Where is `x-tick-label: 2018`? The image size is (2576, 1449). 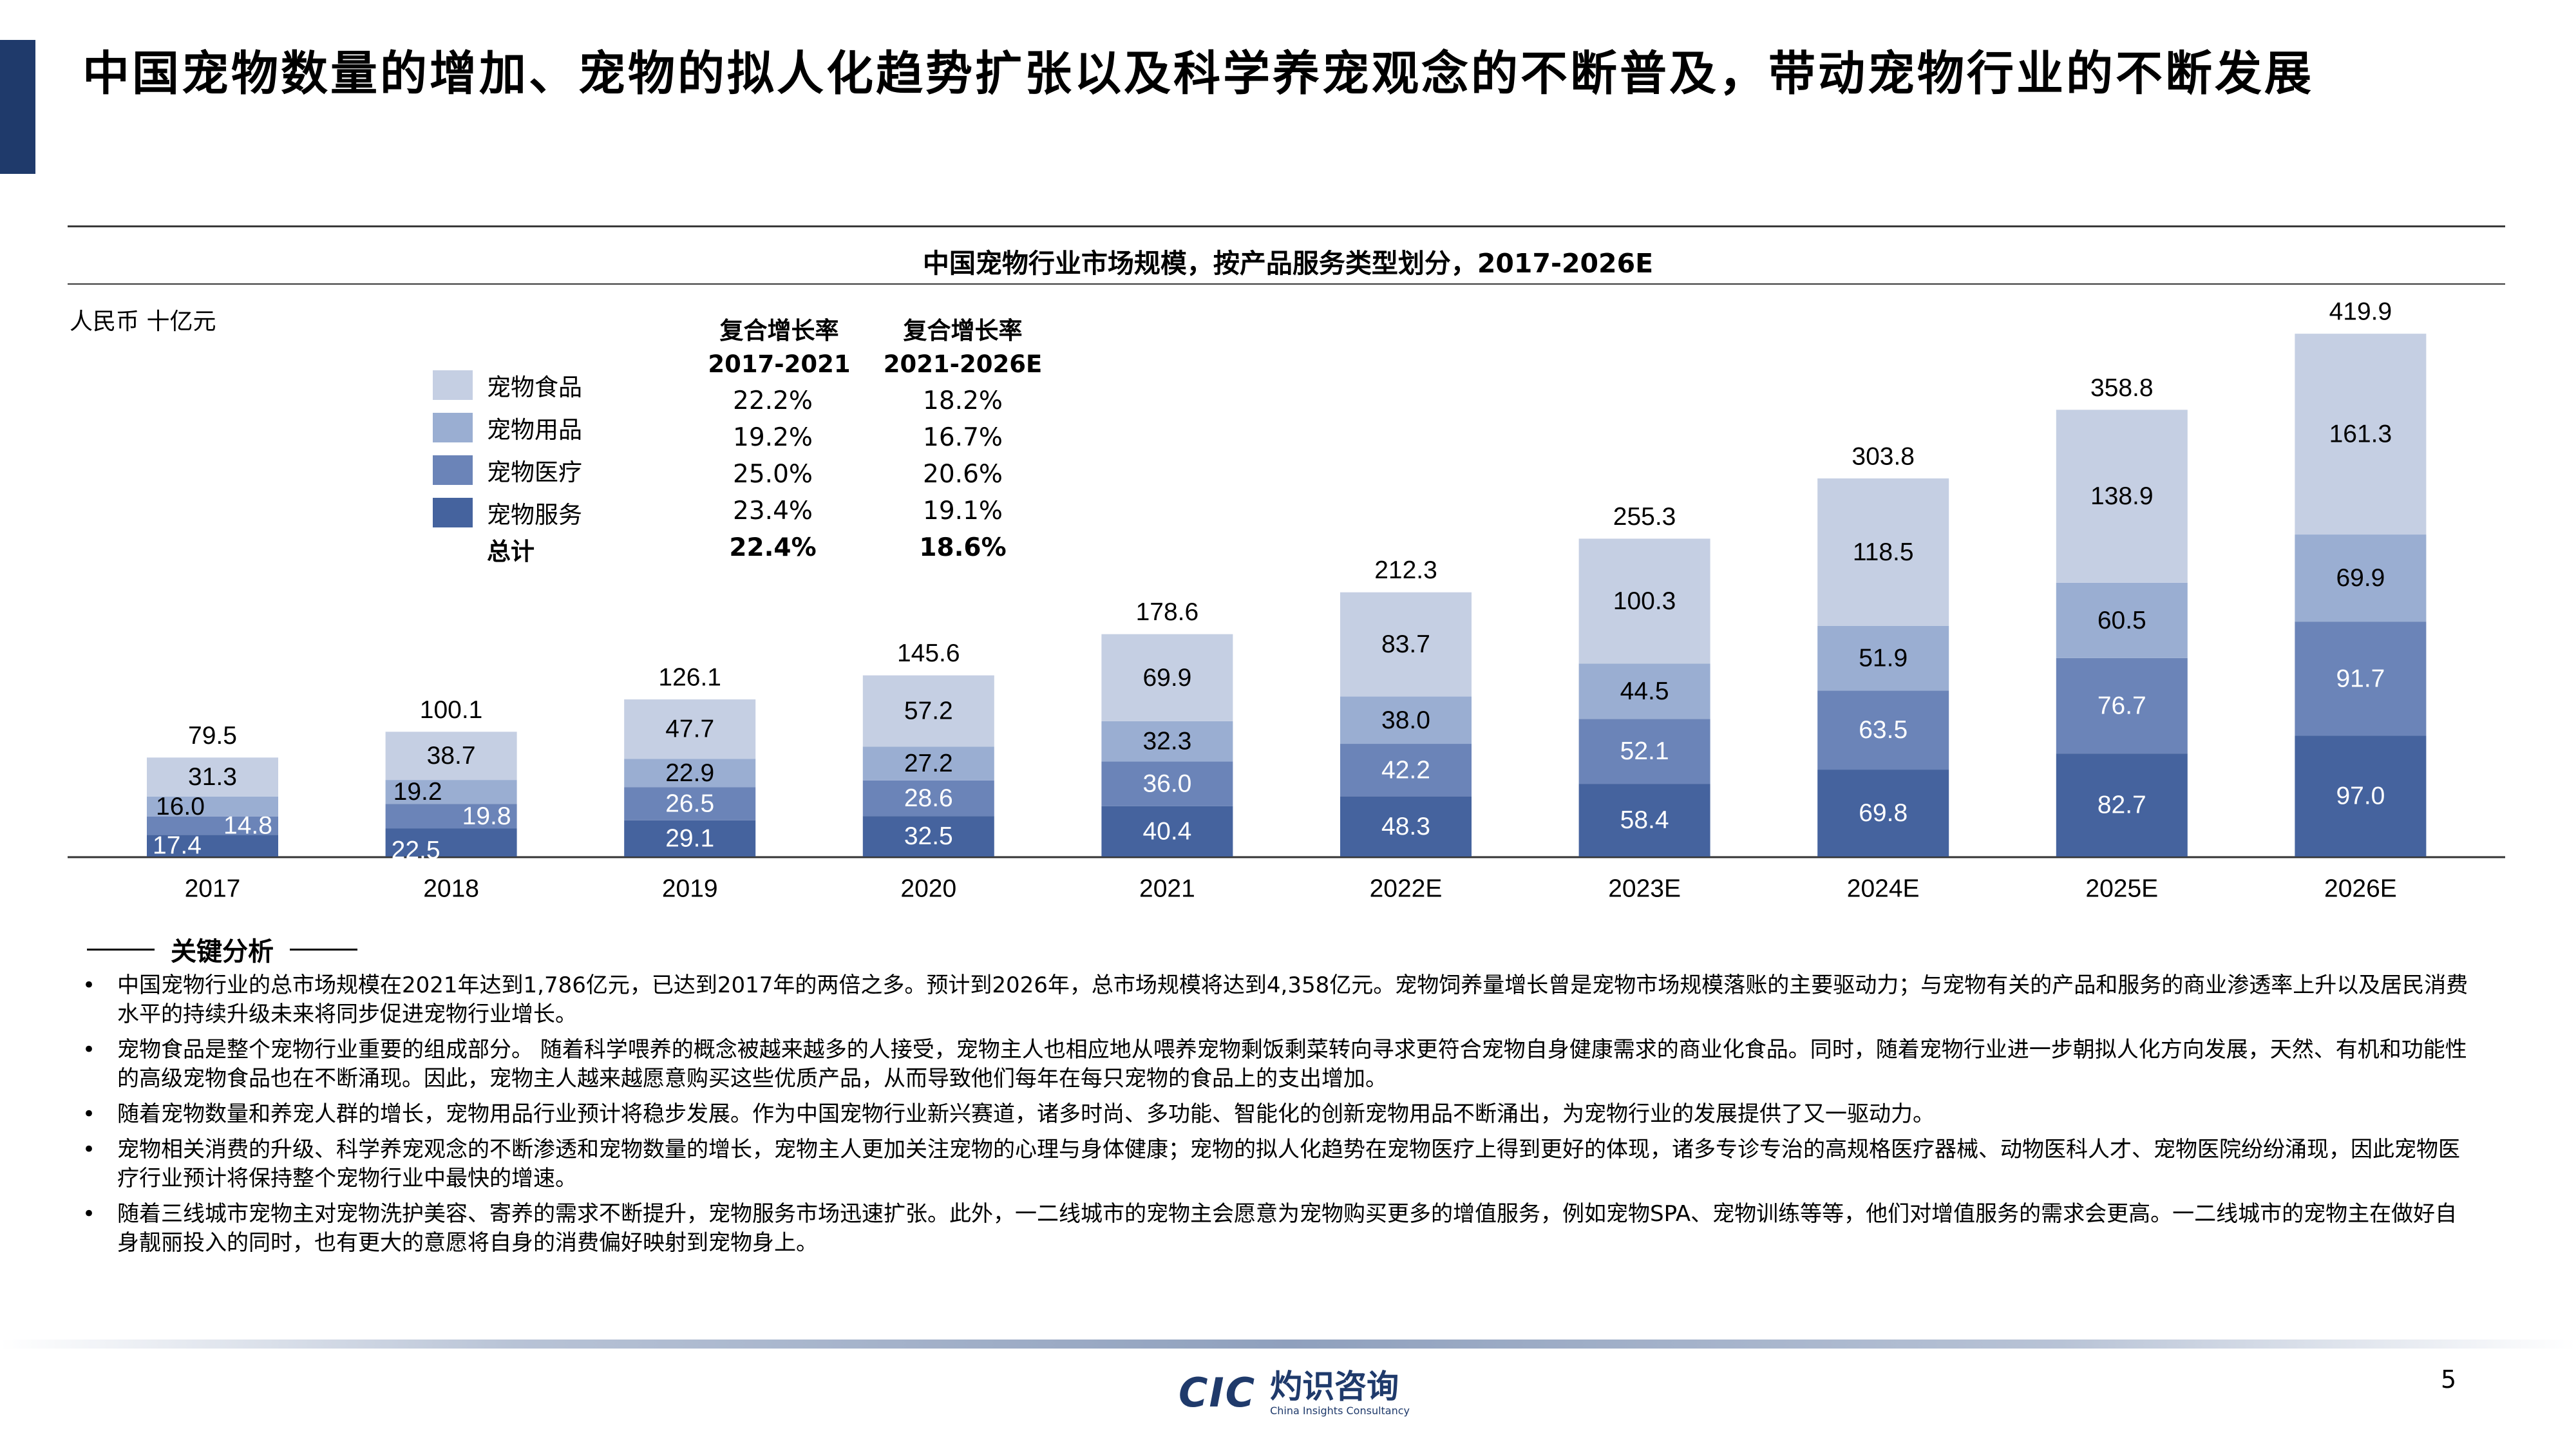
x-tick-label: 2018 is located at coordinates (451, 889).